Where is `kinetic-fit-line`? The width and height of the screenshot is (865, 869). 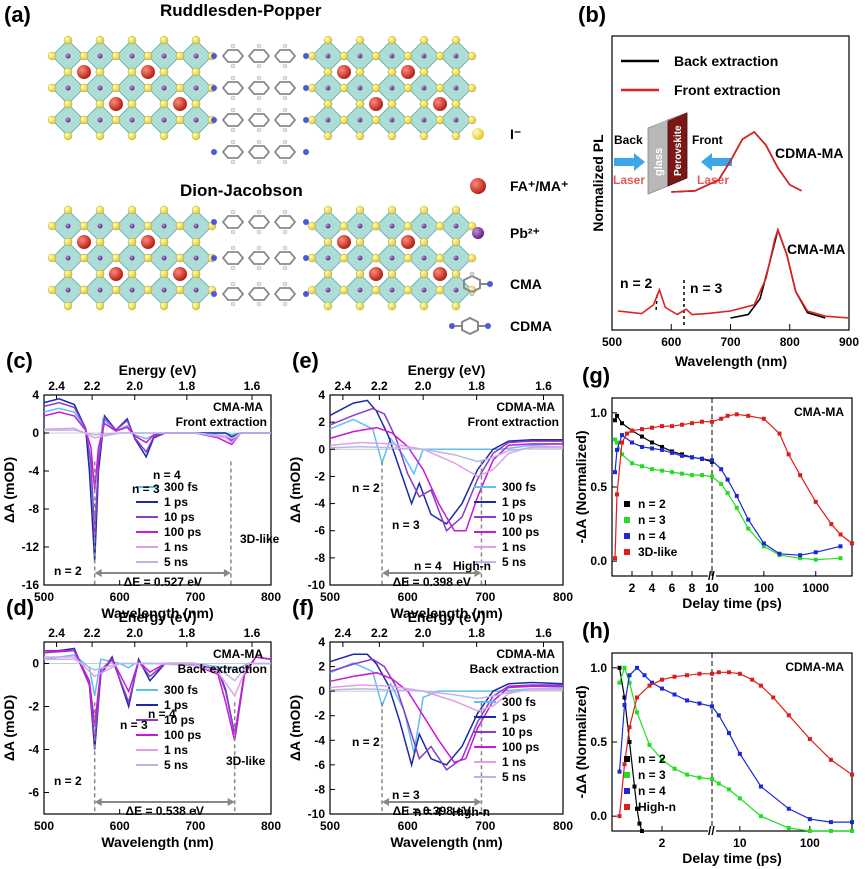 kinetic-fit-line is located at coordinates (735, 744).